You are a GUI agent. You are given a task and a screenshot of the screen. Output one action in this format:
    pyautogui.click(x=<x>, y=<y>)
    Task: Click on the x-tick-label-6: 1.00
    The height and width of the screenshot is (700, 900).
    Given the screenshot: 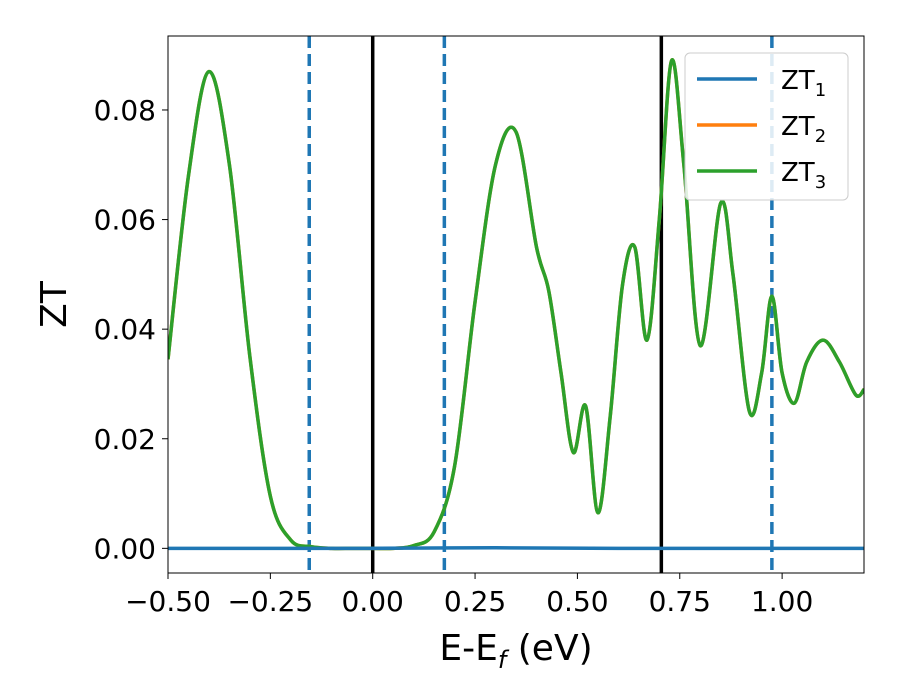 What is the action you would take?
    pyautogui.click(x=782, y=601)
    